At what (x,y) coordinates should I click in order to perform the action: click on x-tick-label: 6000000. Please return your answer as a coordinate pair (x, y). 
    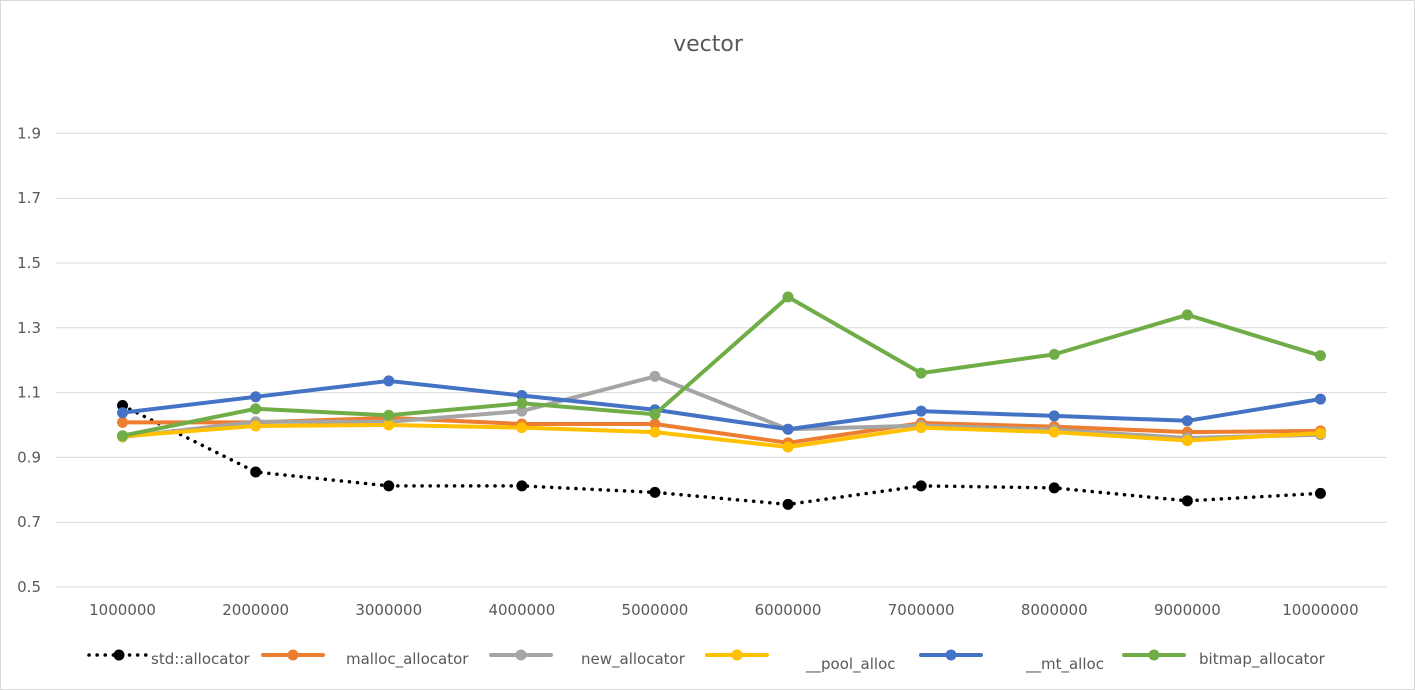
    Looking at the image, I should click on (788, 610).